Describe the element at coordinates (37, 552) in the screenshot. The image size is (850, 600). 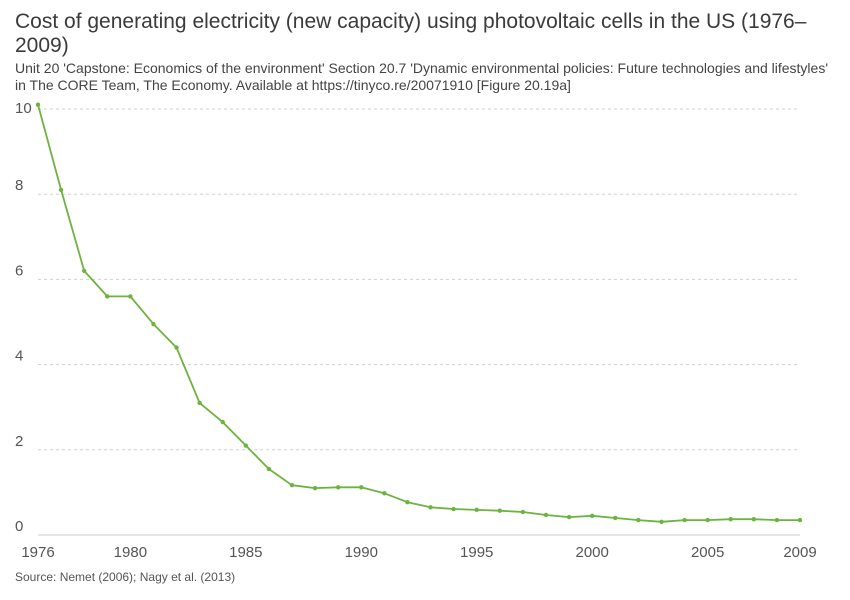
I see `x-tick-label: 1976` at that location.